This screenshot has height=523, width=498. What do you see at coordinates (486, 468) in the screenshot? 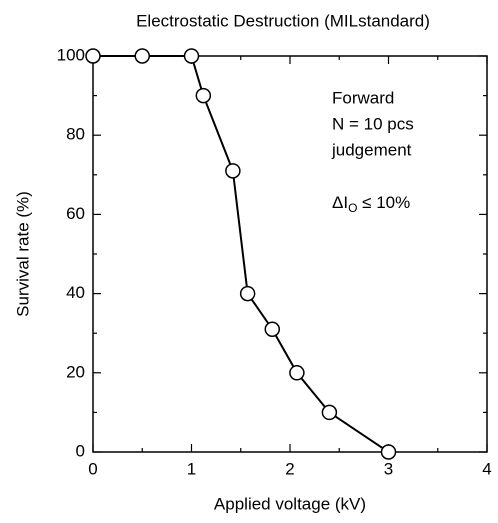
I see `x-tick-label: 4` at bounding box center [486, 468].